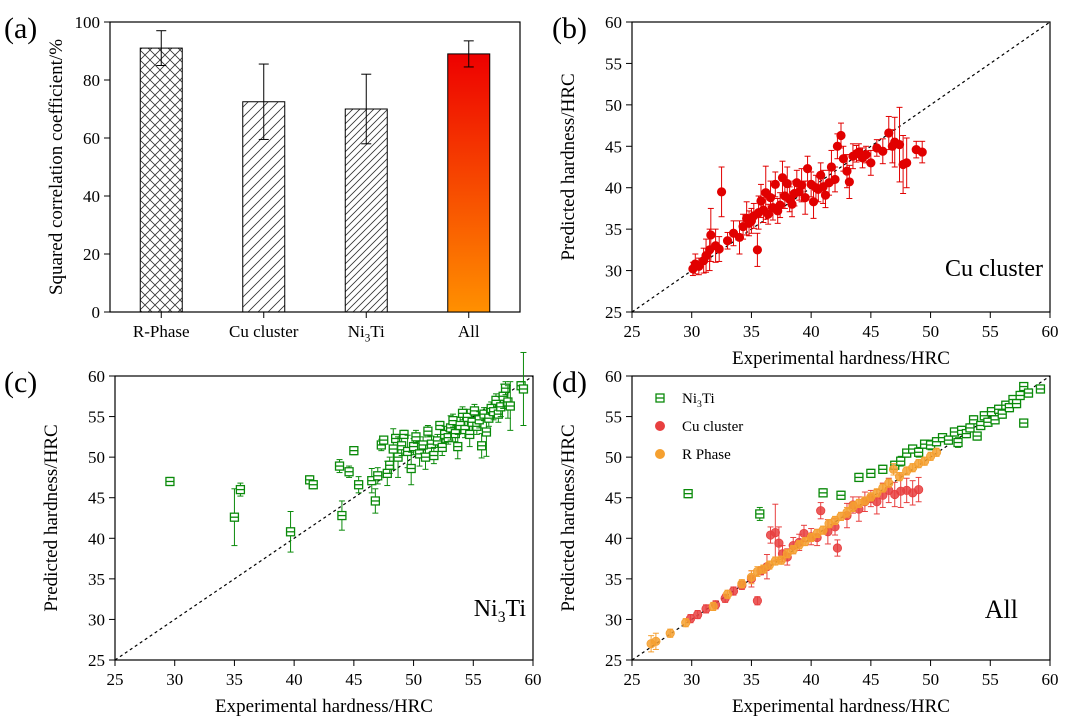 Image resolution: width=1068 pixels, height=719 pixels. I want to click on panel-b-xtick-label: 50, so click(930, 331).